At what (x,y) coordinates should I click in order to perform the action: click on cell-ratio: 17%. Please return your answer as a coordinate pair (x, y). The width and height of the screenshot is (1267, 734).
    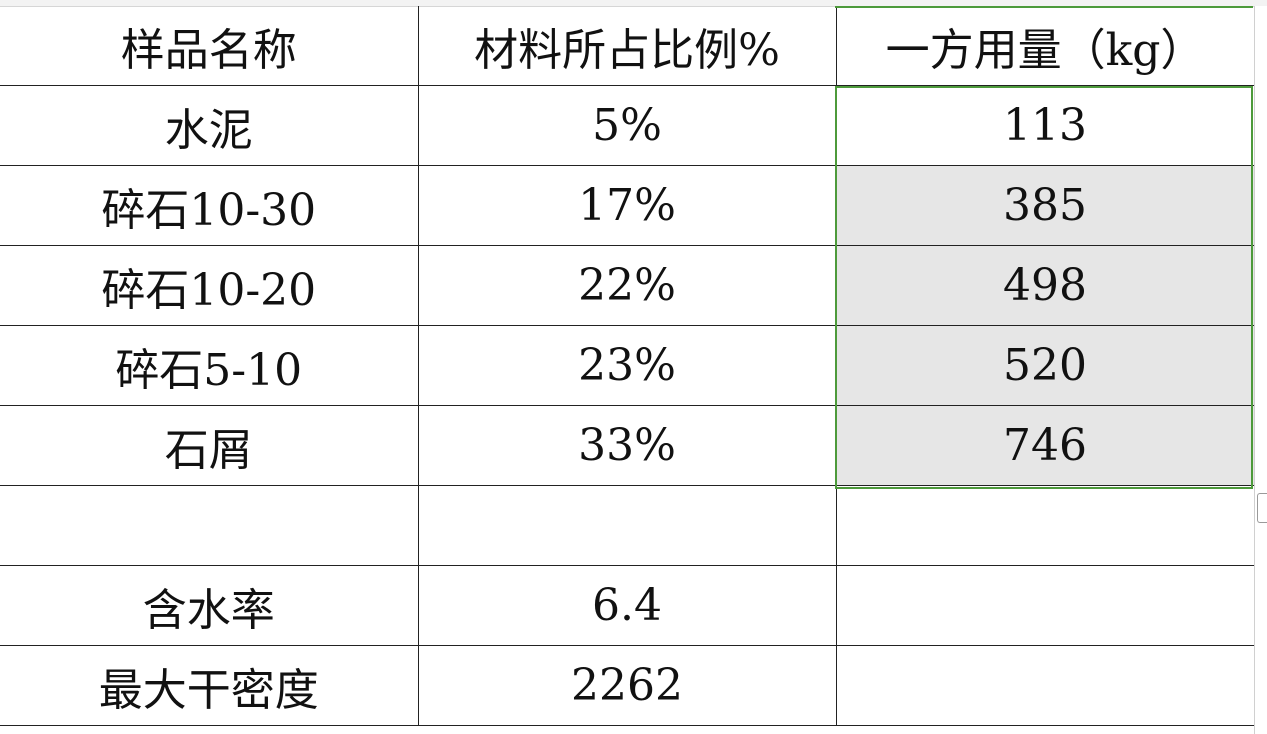
    Looking at the image, I should click on (627, 205).